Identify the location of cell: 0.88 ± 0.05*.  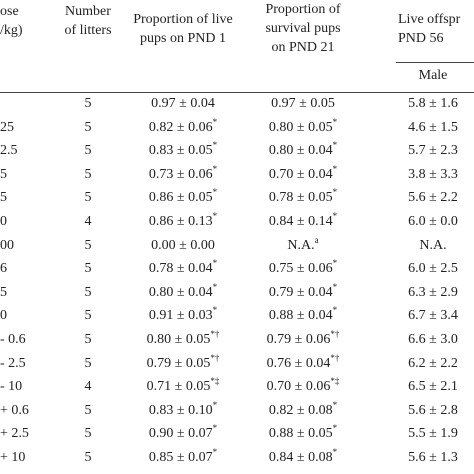
(303, 432).